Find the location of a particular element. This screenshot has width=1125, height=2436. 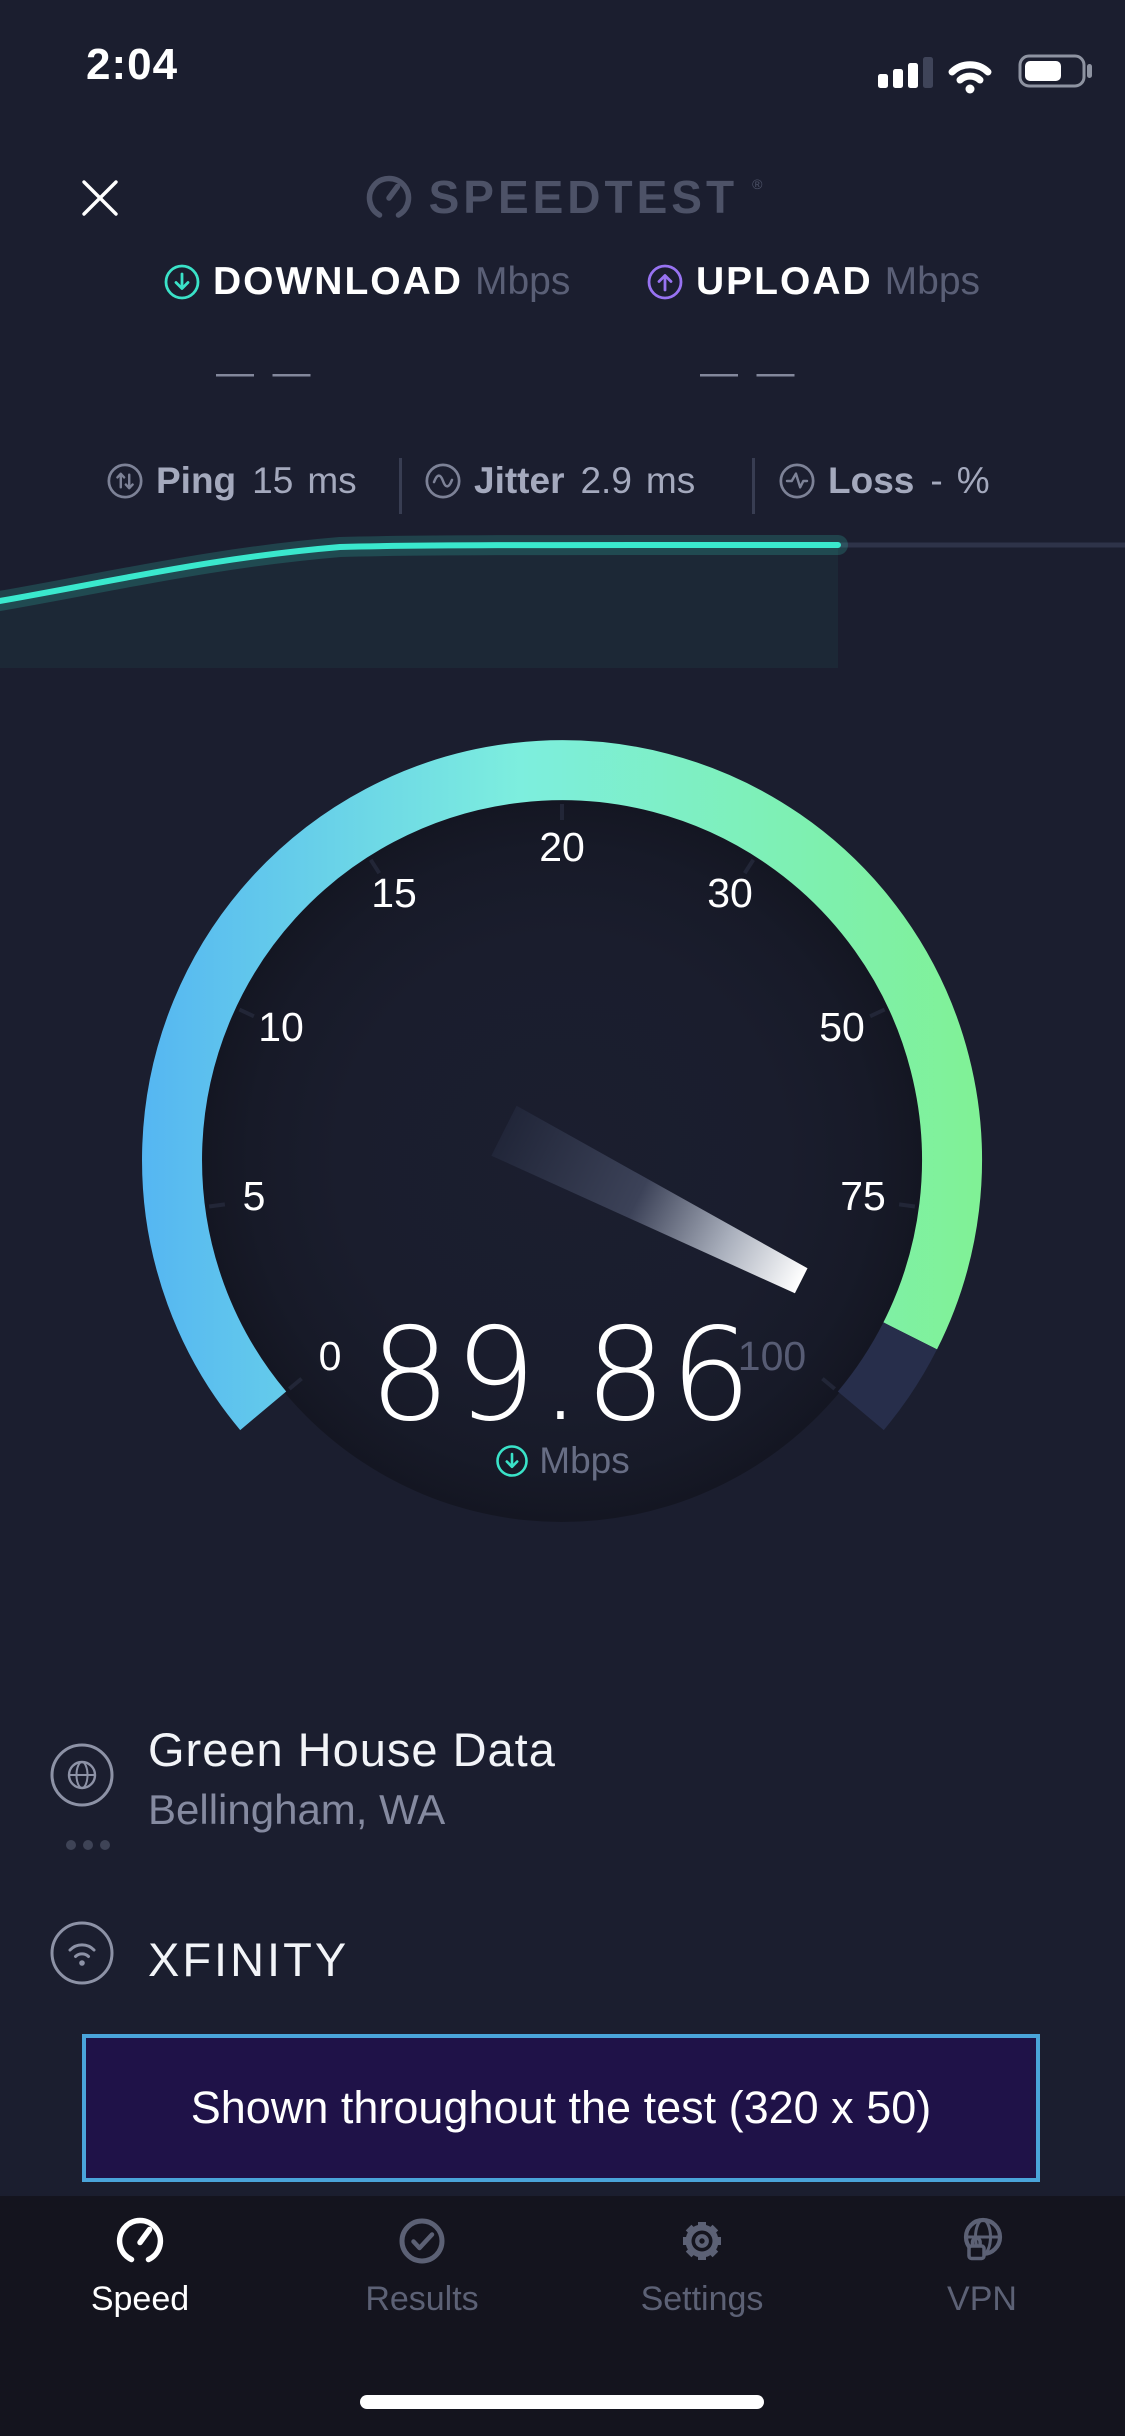

speed-unit-label: Mbps is located at coordinates (584, 1460).